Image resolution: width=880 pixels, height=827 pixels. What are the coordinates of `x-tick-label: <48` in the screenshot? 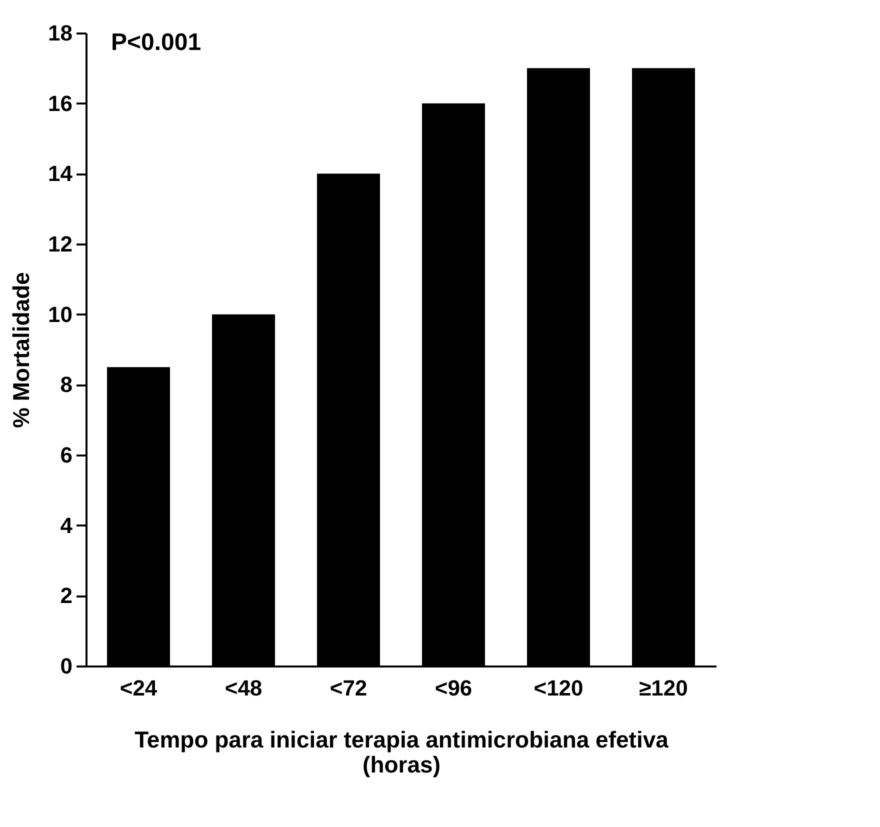 It's located at (243, 688).